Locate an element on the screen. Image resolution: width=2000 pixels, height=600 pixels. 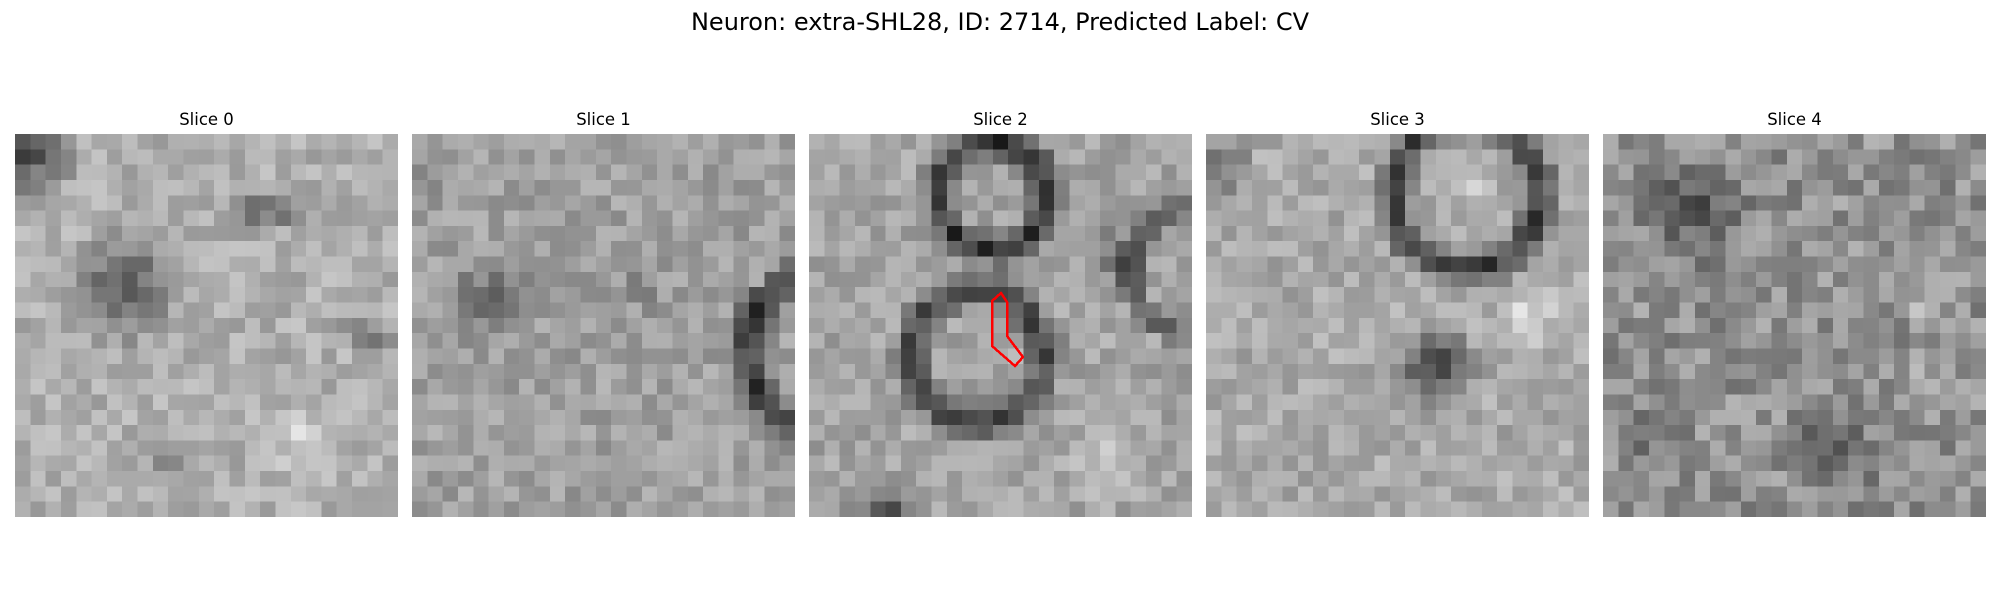
slice-title-3: Slice 3 is located at coordinates (1397, 119).